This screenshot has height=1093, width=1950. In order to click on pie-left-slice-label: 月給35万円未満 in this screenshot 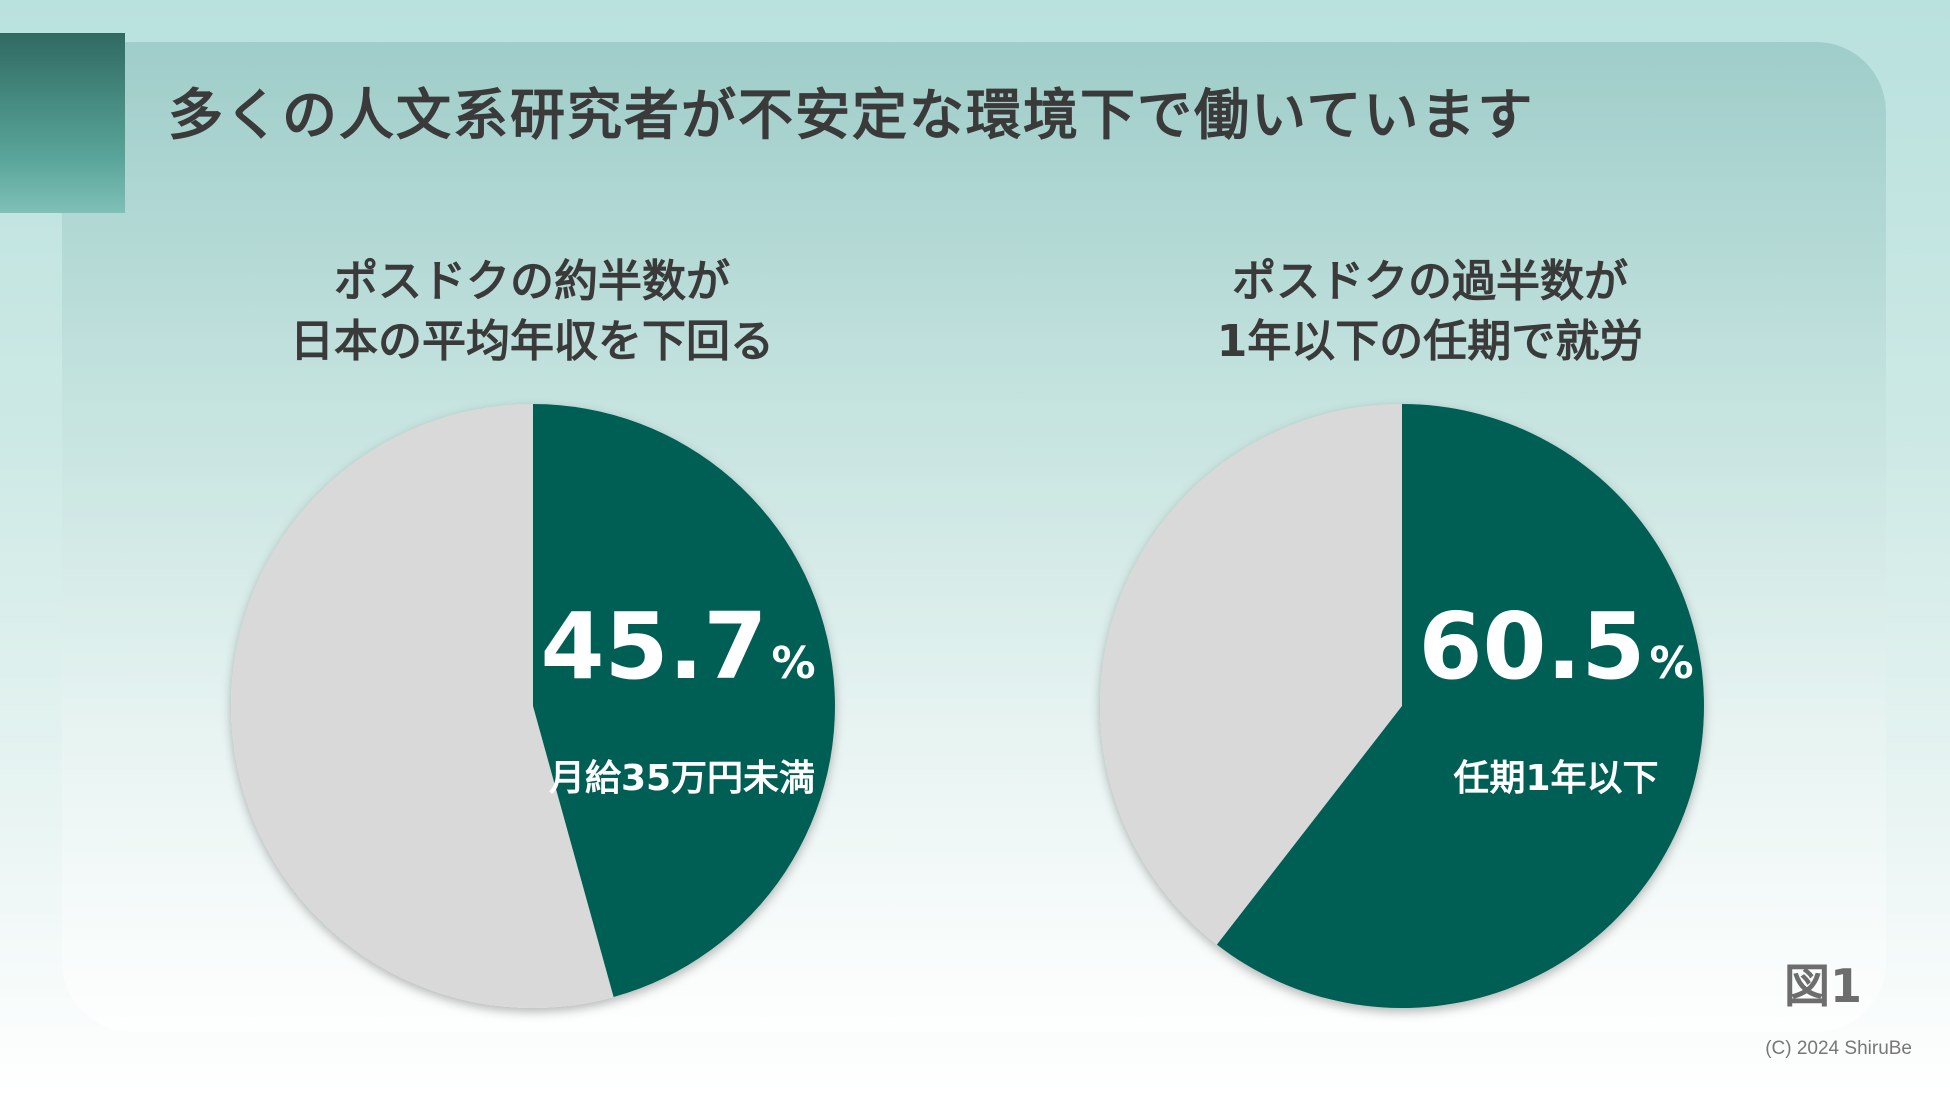, I will do `click(682, 778)`.